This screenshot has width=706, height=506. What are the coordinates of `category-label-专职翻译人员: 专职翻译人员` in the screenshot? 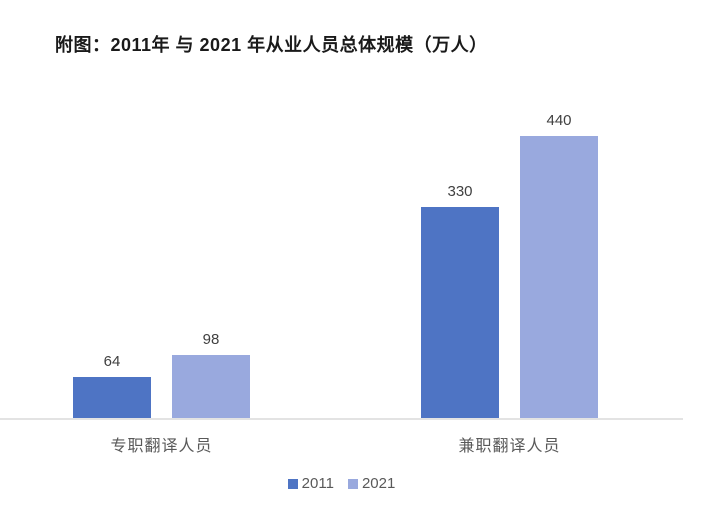 It's located at (161, 446).